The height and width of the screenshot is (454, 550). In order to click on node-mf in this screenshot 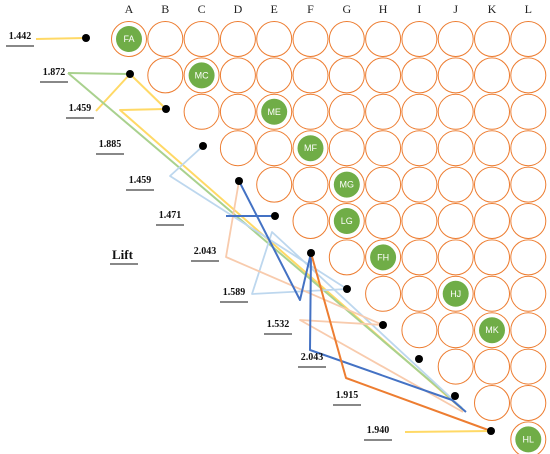, I will do `click(310, 148)`.